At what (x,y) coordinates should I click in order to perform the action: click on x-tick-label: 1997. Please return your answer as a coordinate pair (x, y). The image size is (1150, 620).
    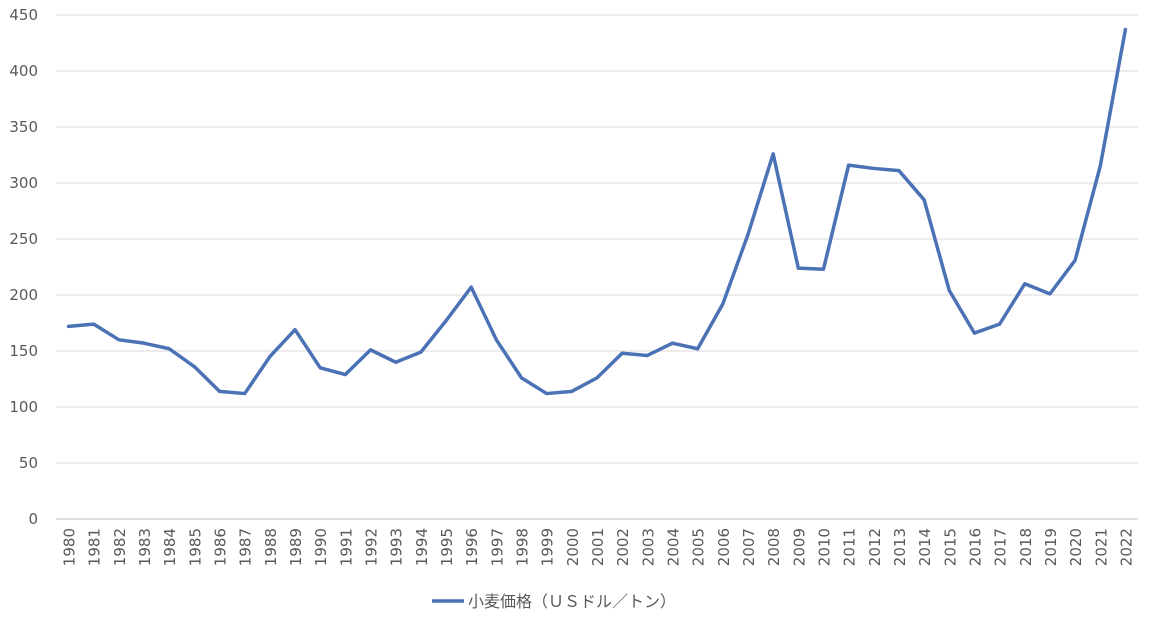
    Looking at the image, I should click on (497, 547).